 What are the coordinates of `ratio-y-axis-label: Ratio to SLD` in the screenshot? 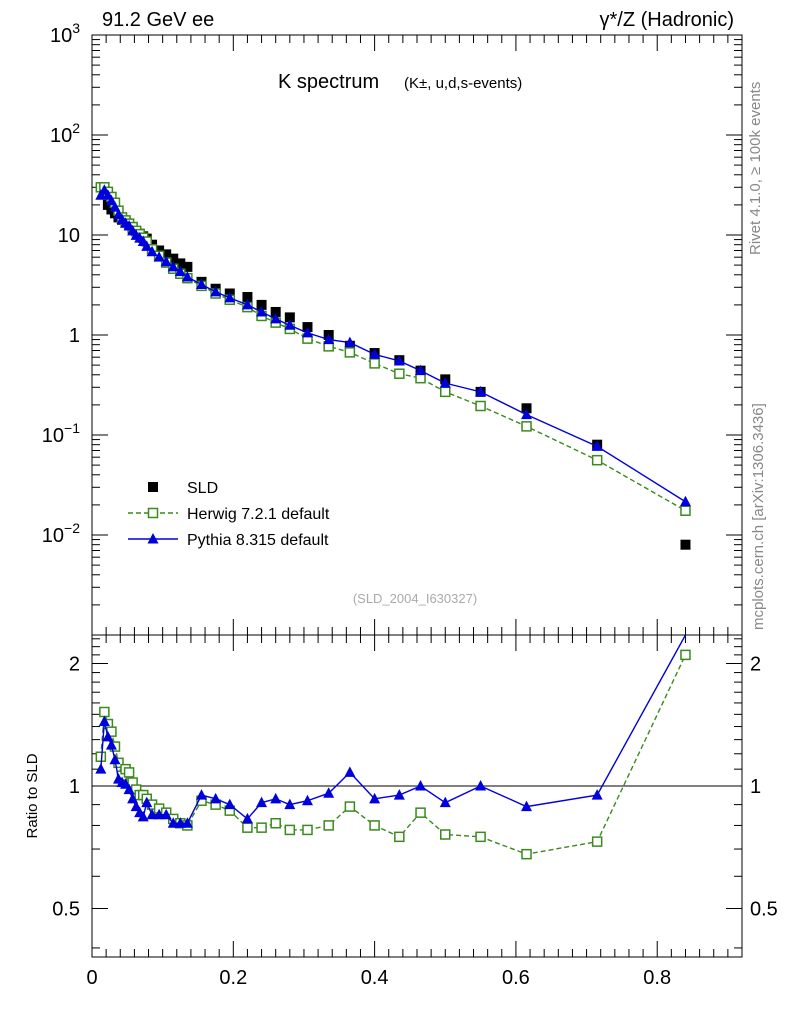 It's located at (32, 795).